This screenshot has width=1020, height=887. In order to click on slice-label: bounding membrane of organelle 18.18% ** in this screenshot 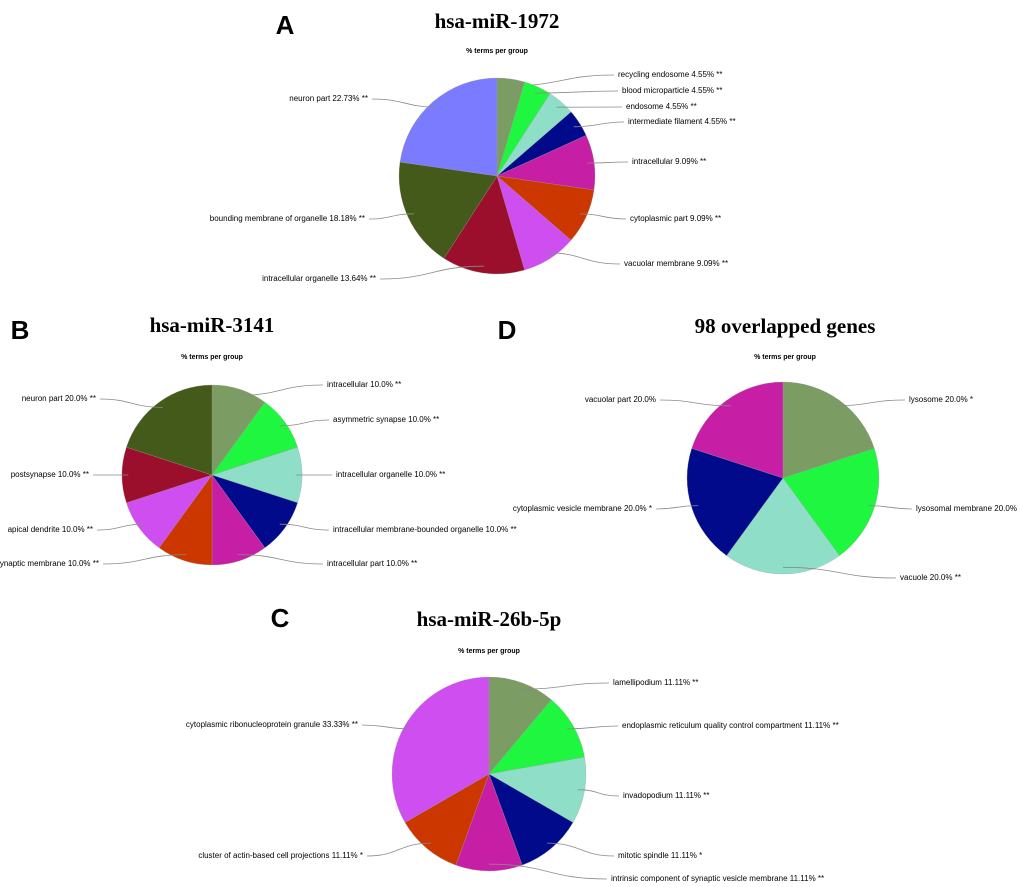, I will do `click(287, 218)`.